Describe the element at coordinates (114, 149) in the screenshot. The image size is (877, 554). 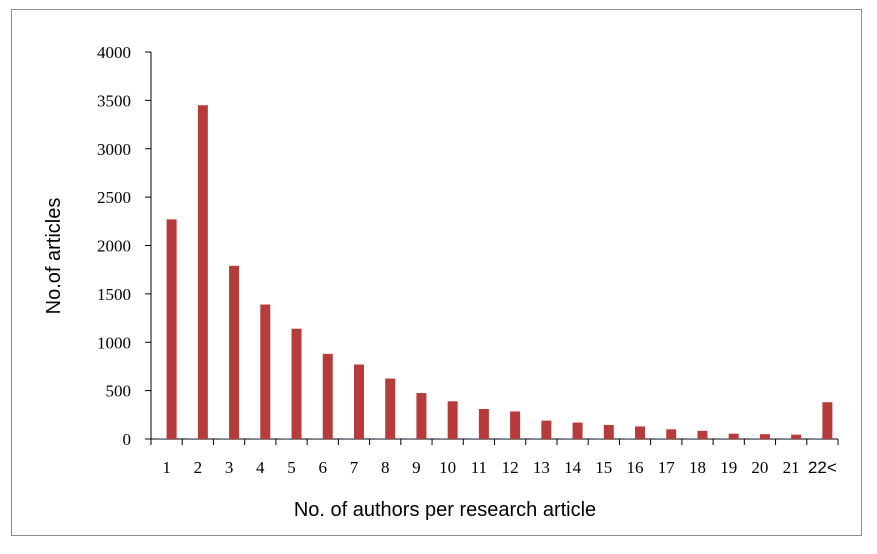
I see `y-tick-label: 3000` at that location.